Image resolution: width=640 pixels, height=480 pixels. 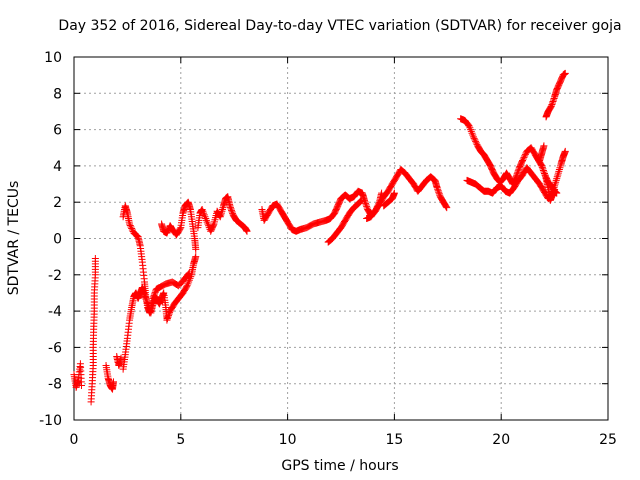 What do you see at coordinates (608, 440) in the screenshot?
I see `x-tick-label: 25` at bounding box center [608, 440].